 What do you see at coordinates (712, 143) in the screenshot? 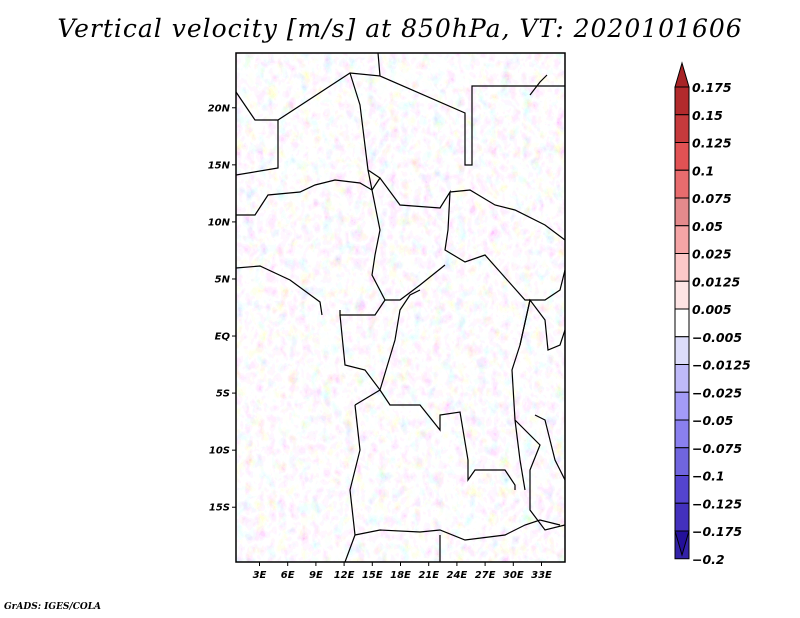
I see `colorbar-label: 0.125` at bounding box center [712, 143].